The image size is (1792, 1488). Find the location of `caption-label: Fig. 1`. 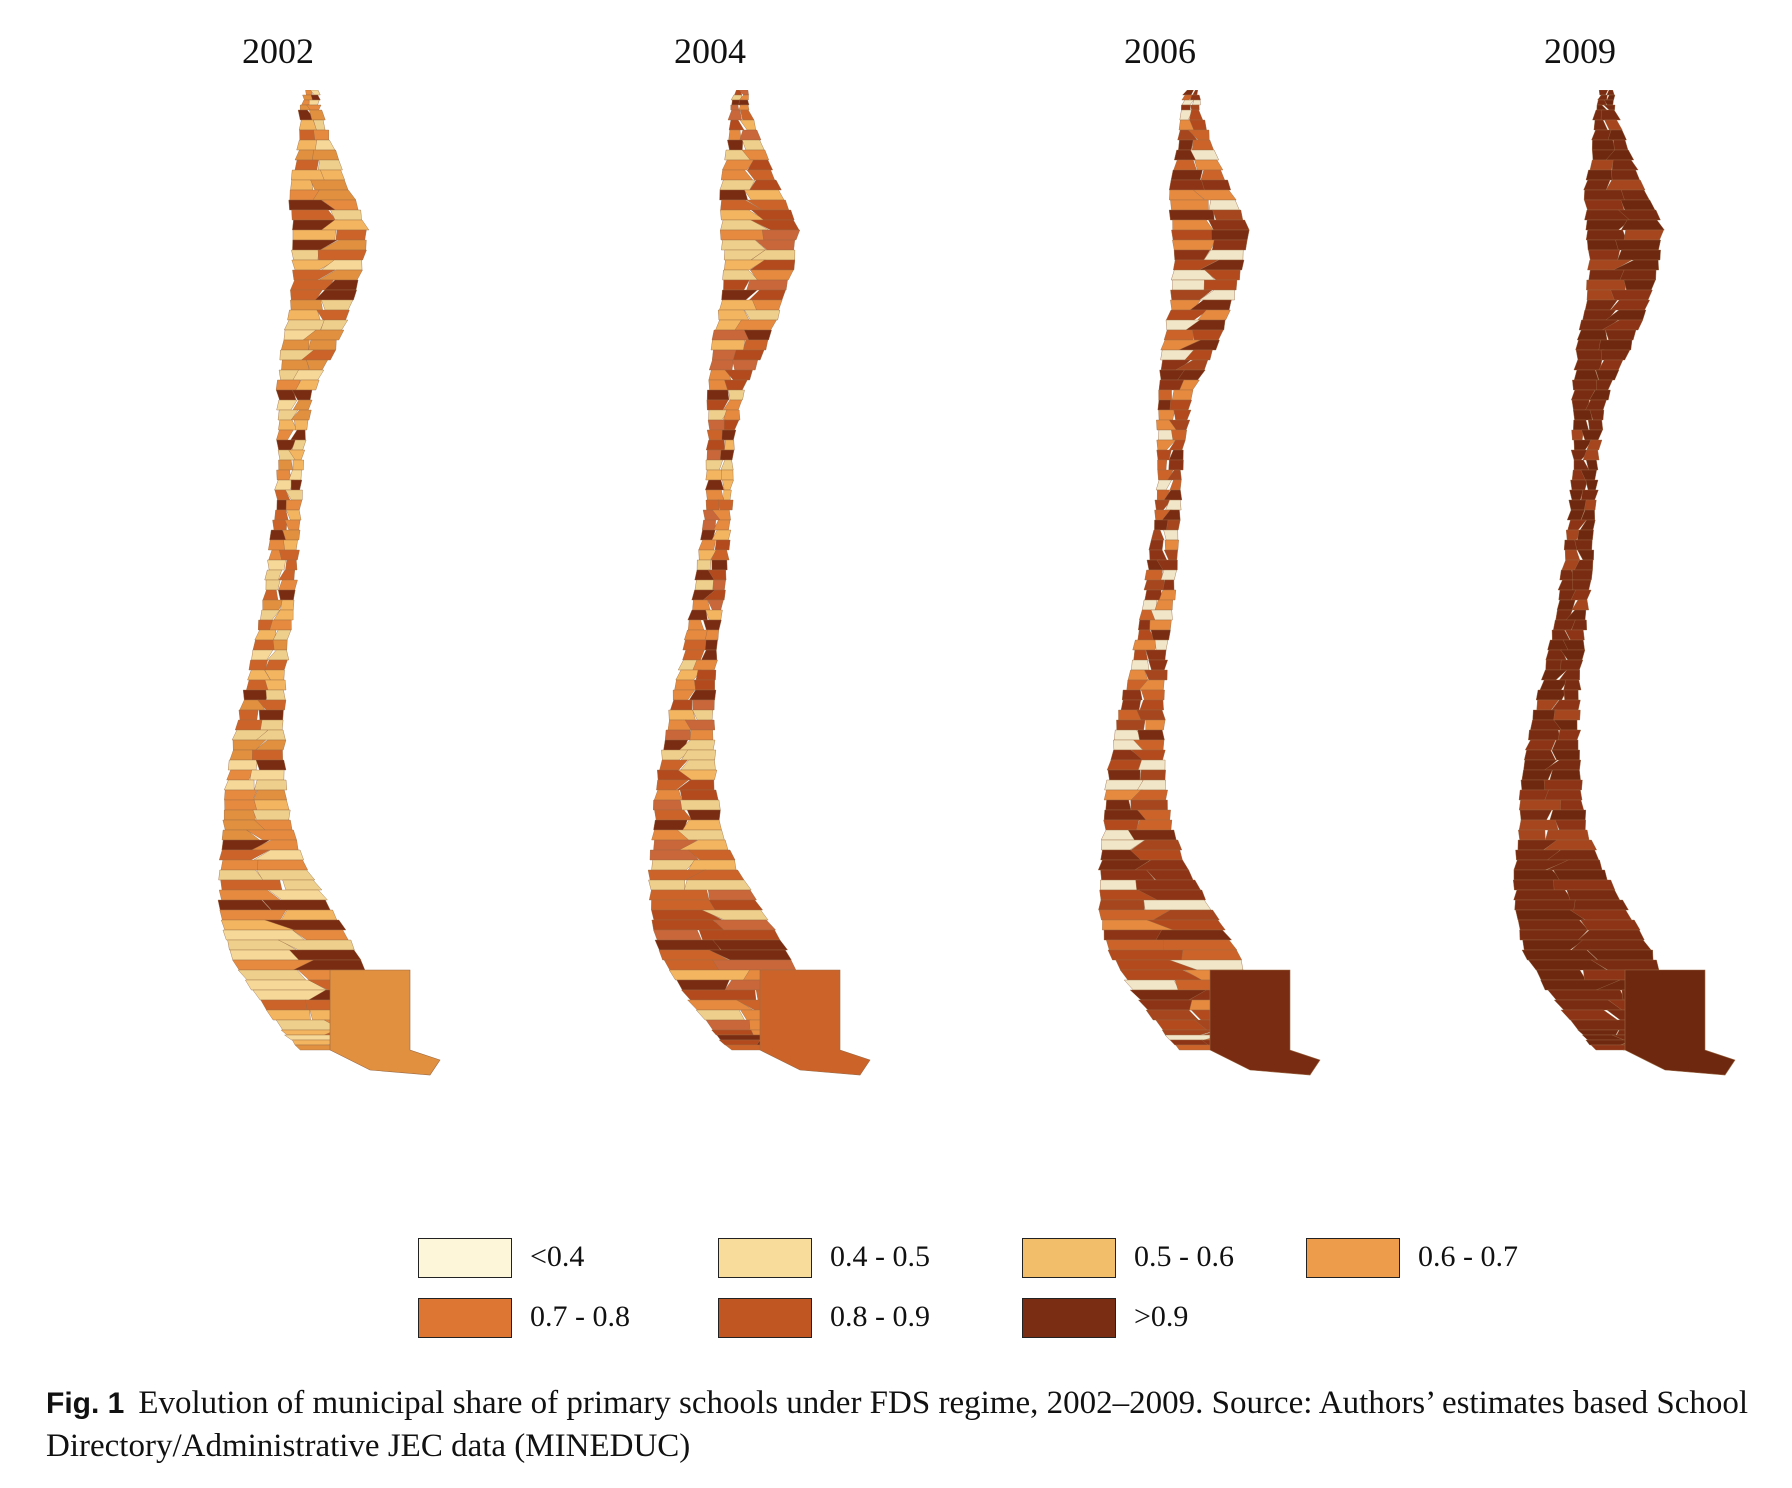

caption-label: Fig. 1 is located at coordinates (85, 1403).